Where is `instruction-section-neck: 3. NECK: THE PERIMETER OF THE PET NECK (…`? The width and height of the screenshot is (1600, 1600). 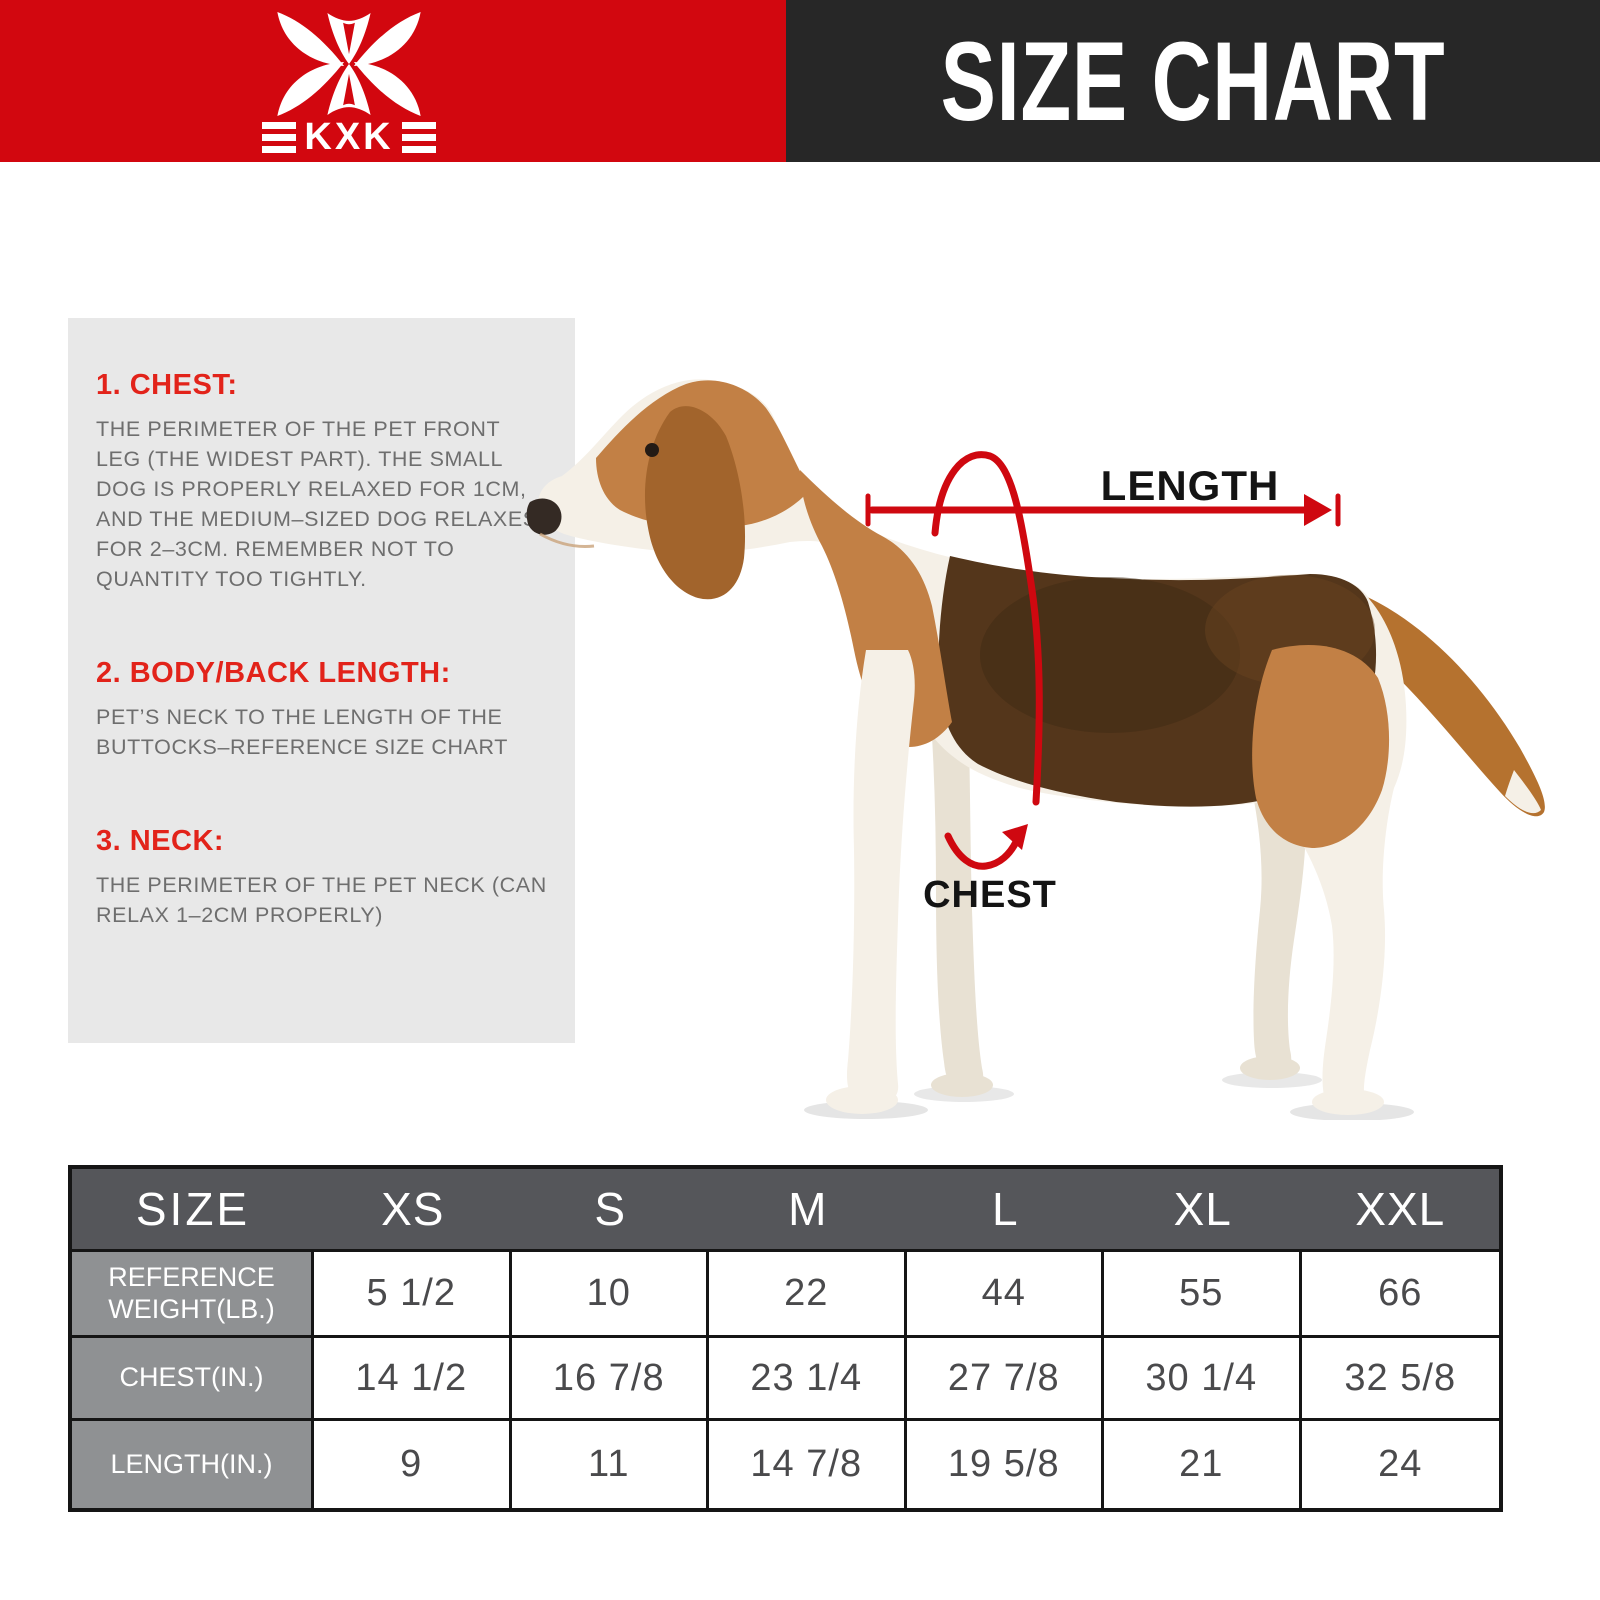
instruction-section-neck: 3. NECK: THE PERIMETER OF THE PET NECK (… is located at coordinates (323, 877).